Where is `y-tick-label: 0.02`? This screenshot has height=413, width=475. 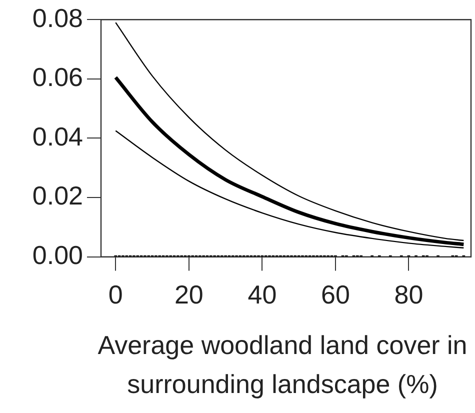
y-tick-label: 0.02 is located at coordinates (57, 195).